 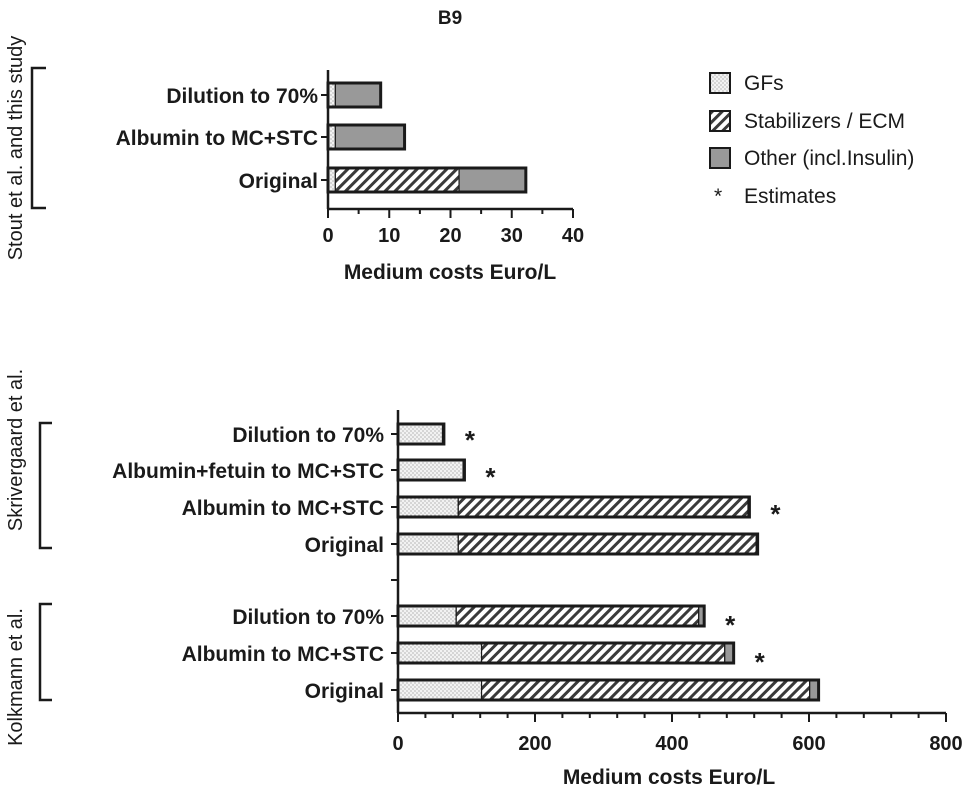 What do you see at coordinates (16, 677) in the screenshot?
I see `kolkmann-group-label: Kolkmann et al.` at bounding box center [16, 677].